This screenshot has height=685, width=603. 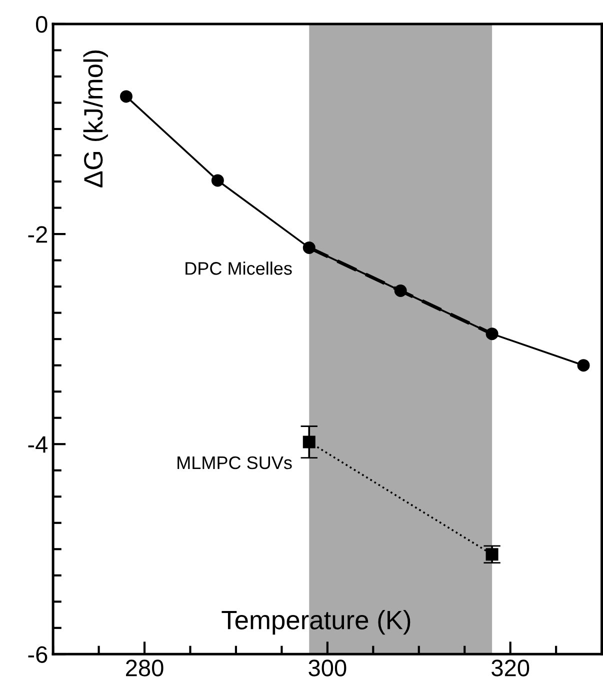 I want to click on x-tick-label: 300, so click(x=327, y=668).